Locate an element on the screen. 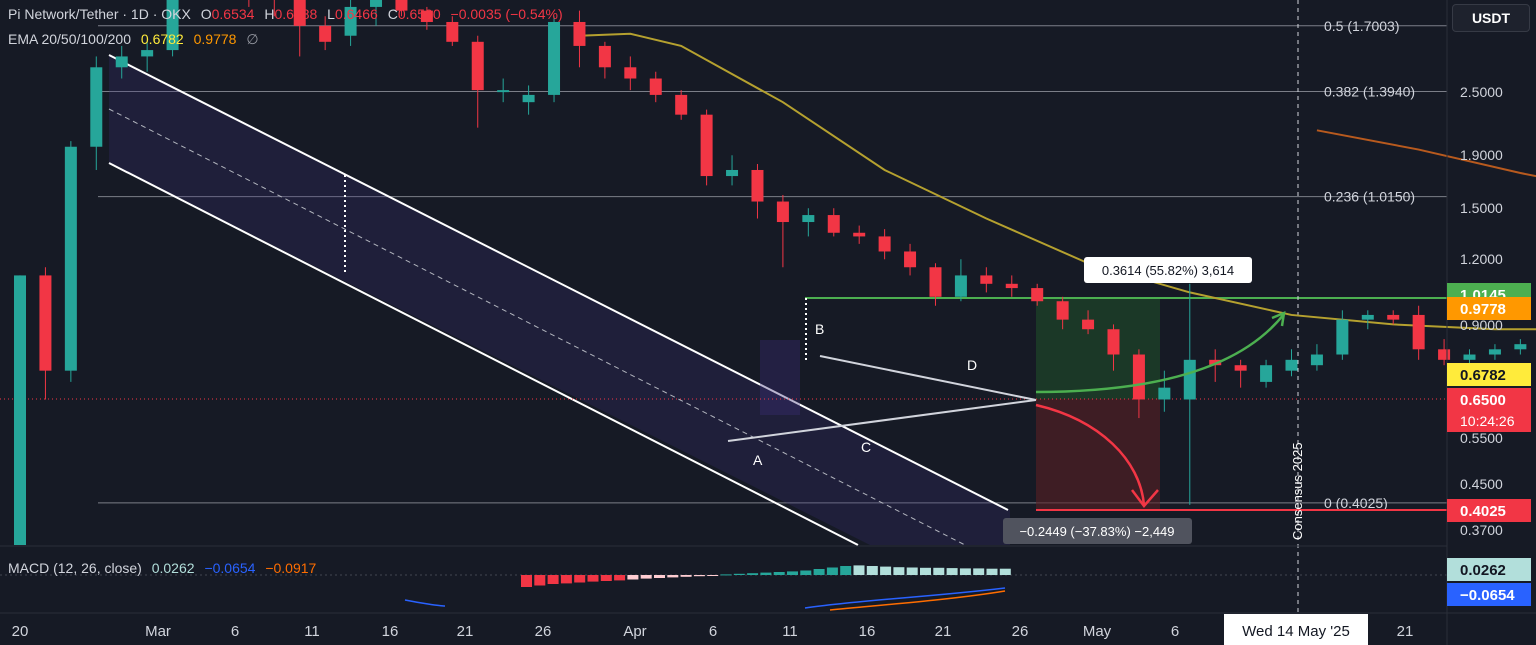 This screenshot has height=645, width=1536. price-tick-4: 0.9000 is located at coordinates (1481, 325).